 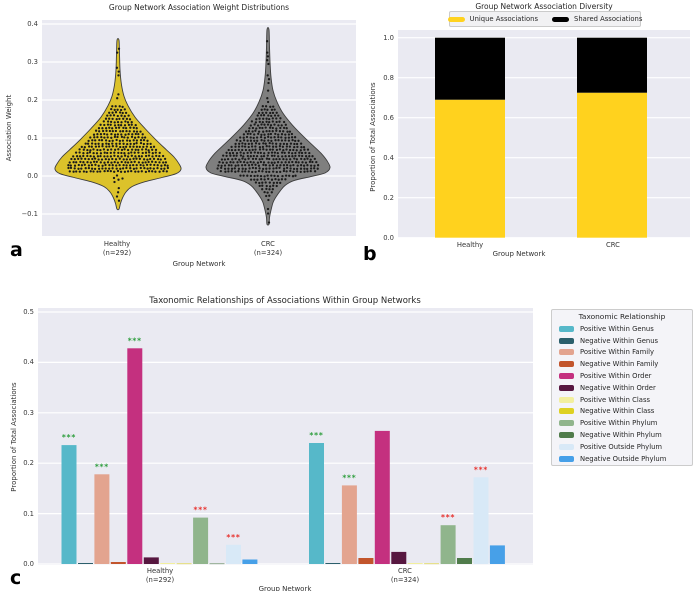 What do you see at coordinates (608, 19) in the screenshot?
I see `legend-label: Shared Associations` at bounding box center [608, 19].